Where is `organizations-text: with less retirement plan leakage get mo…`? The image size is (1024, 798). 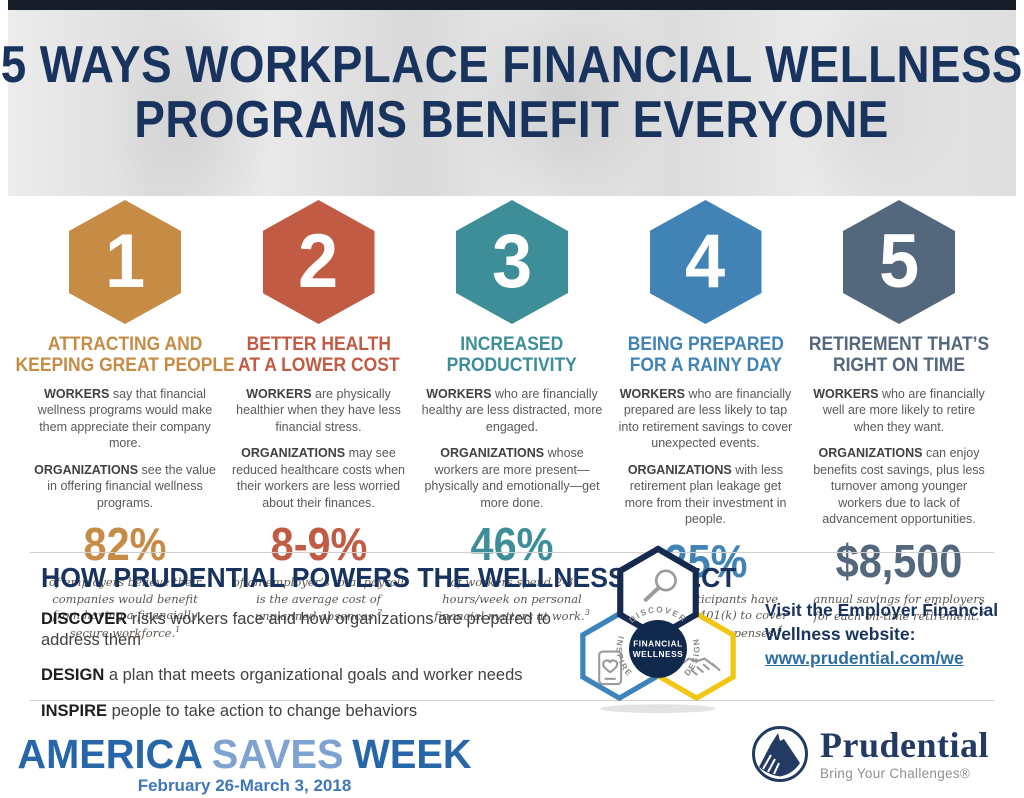
organizations-text: with less retirement plan leakage get mo… is located at coordinates (705, 494).